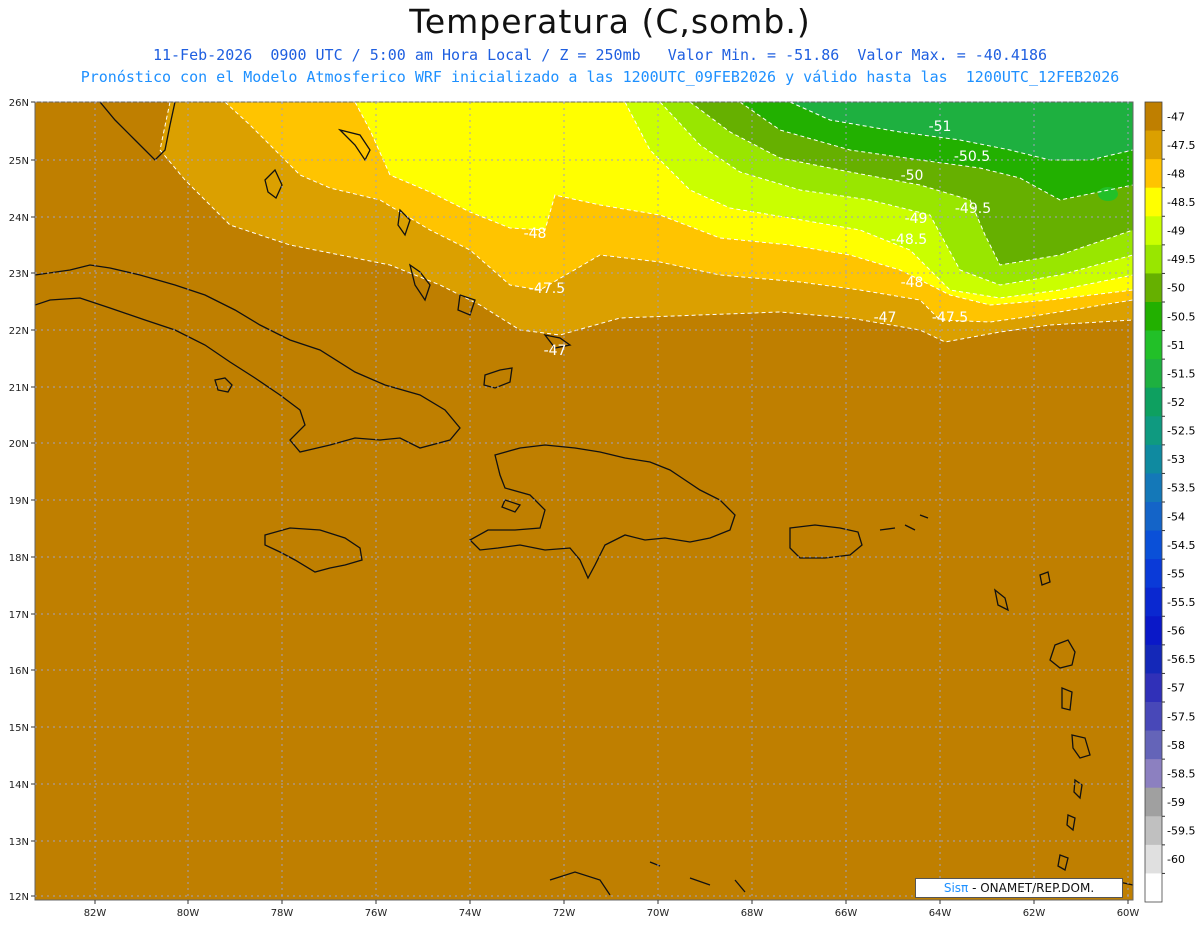  I want to click on colorbar-label: -59, so click(1176, 802).